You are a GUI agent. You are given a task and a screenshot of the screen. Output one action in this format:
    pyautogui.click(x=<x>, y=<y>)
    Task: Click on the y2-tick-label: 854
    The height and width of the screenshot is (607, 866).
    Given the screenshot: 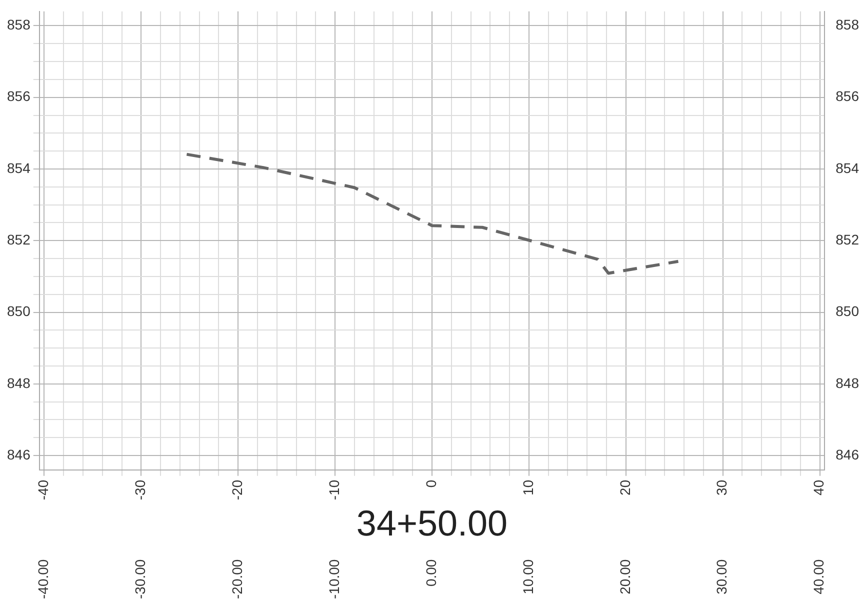 What is the action you would take?
    pyautogui.click(x=848, y=168)
    